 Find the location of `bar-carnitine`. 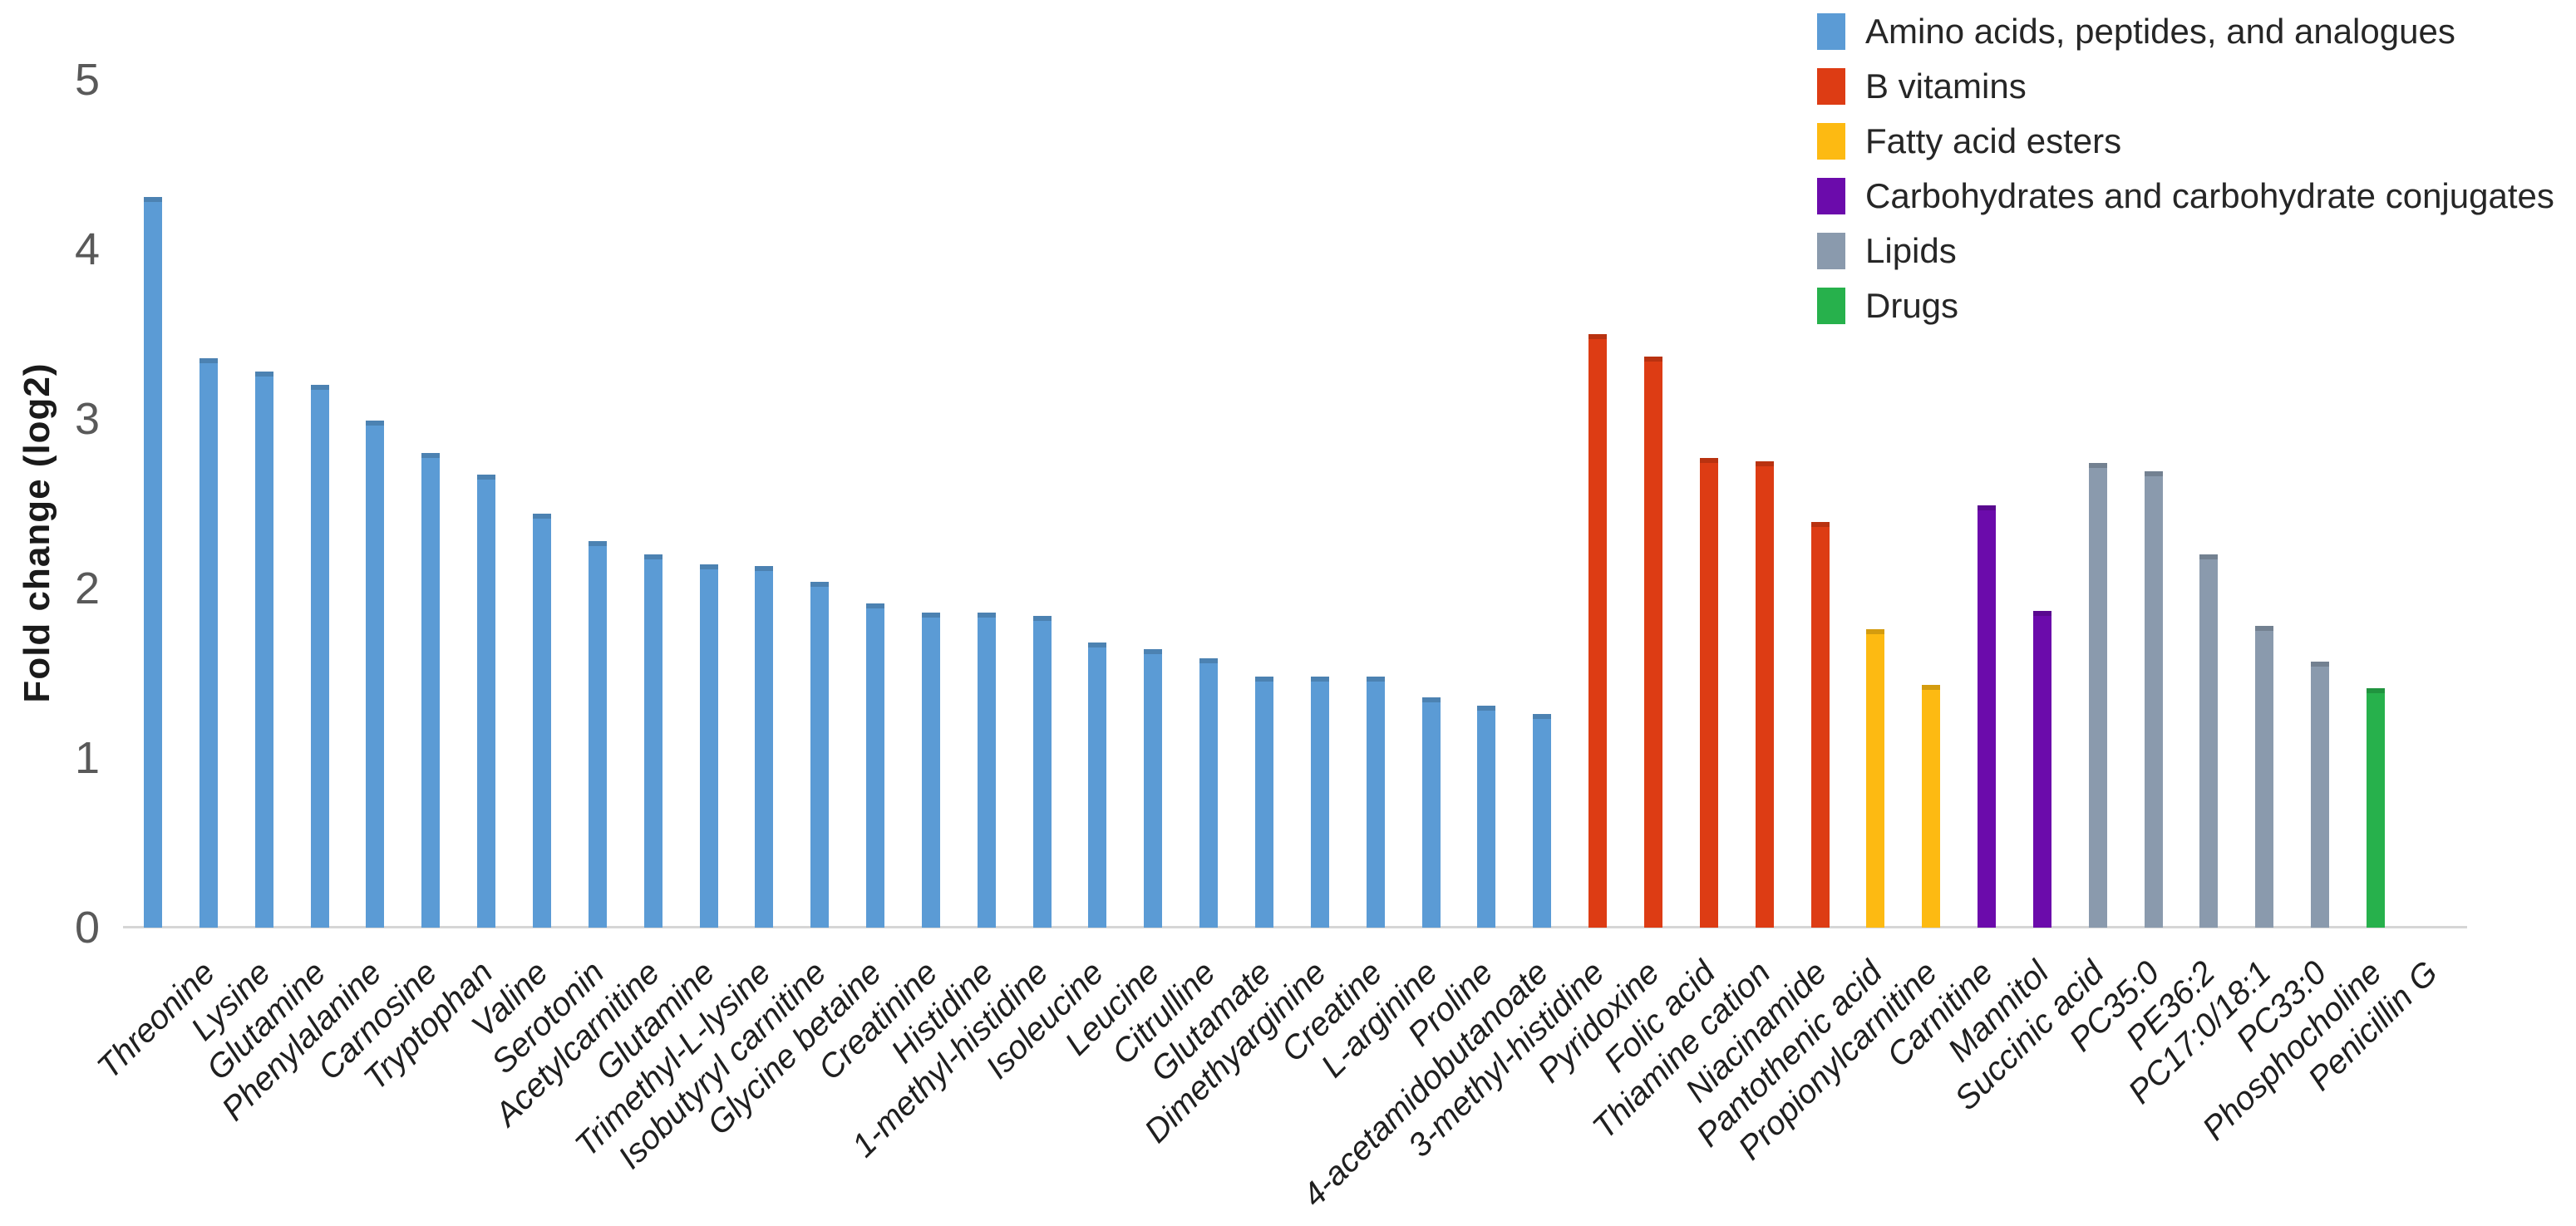

bar-carnitine is located at coordinates (1931, 806).